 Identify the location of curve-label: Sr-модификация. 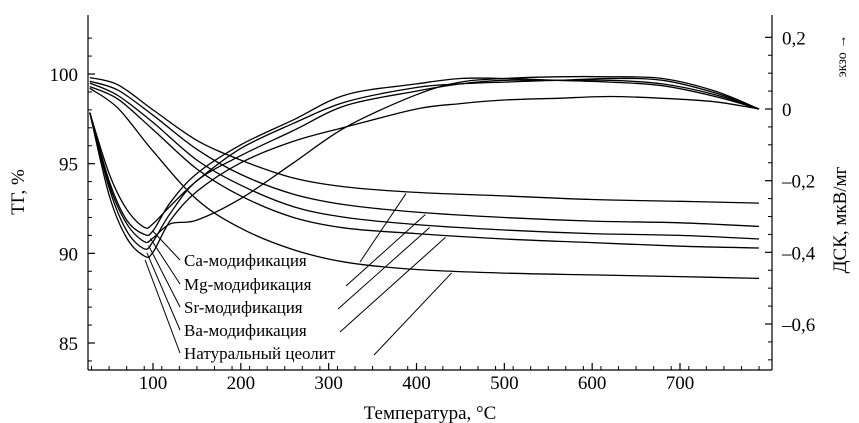
(243, 307).